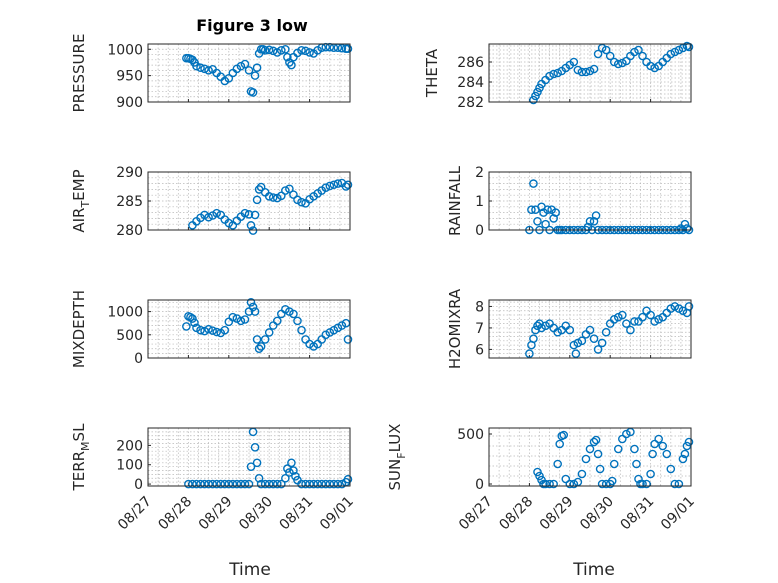  I want to click on ylabel-air-temp: AIRTEMP, so click(81, 200).